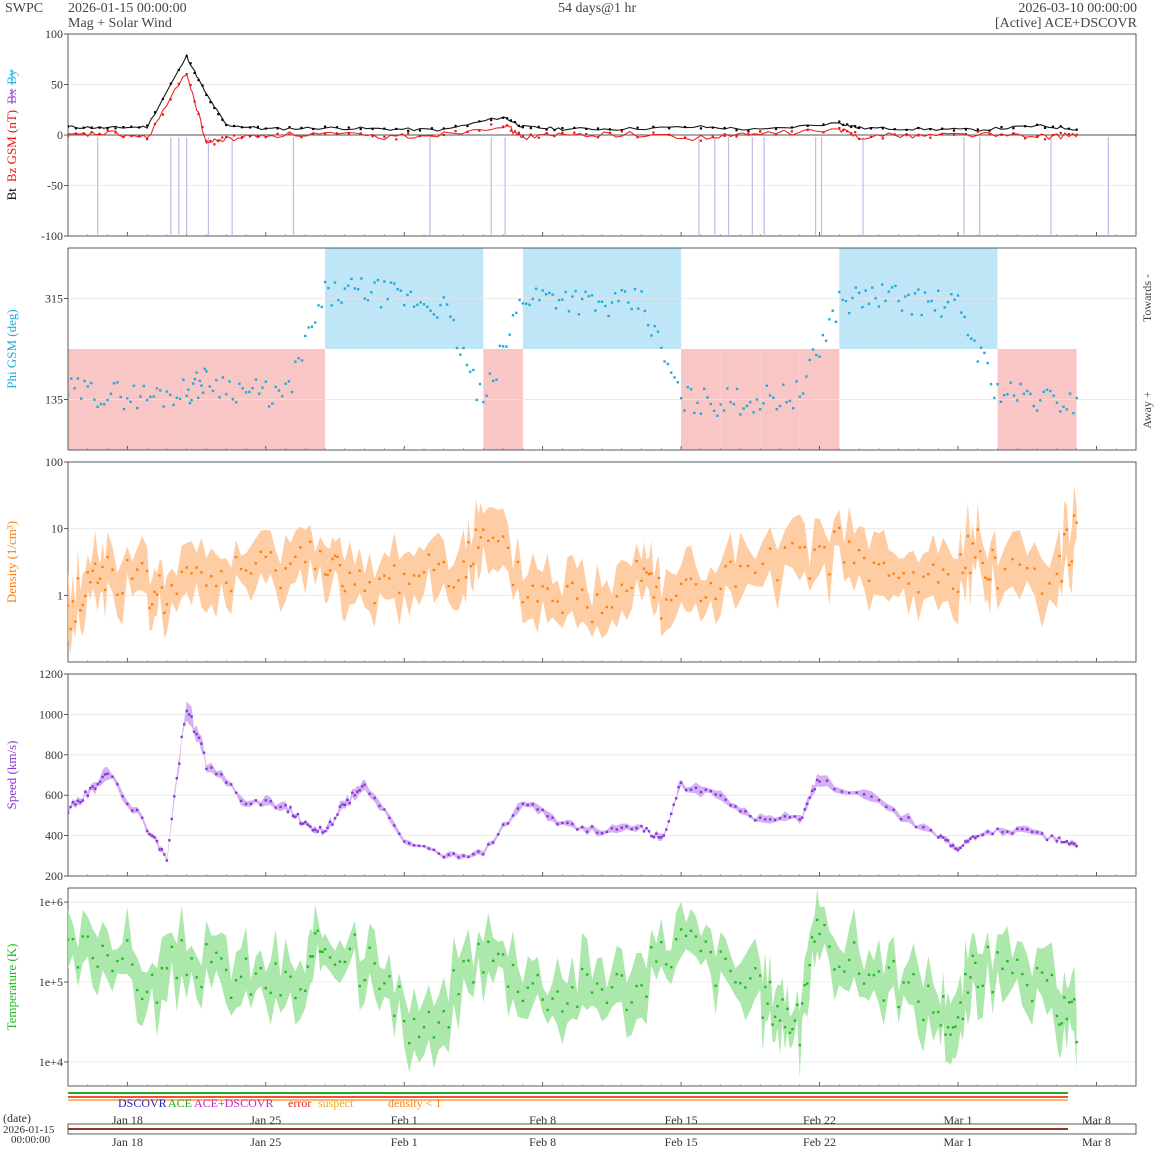 This screenshot has width=1157, height=1150. What do you see at coordinates (57, 529) in the screenshot?
I see `y-tick-label: 10` at bounding box center [57, 529].